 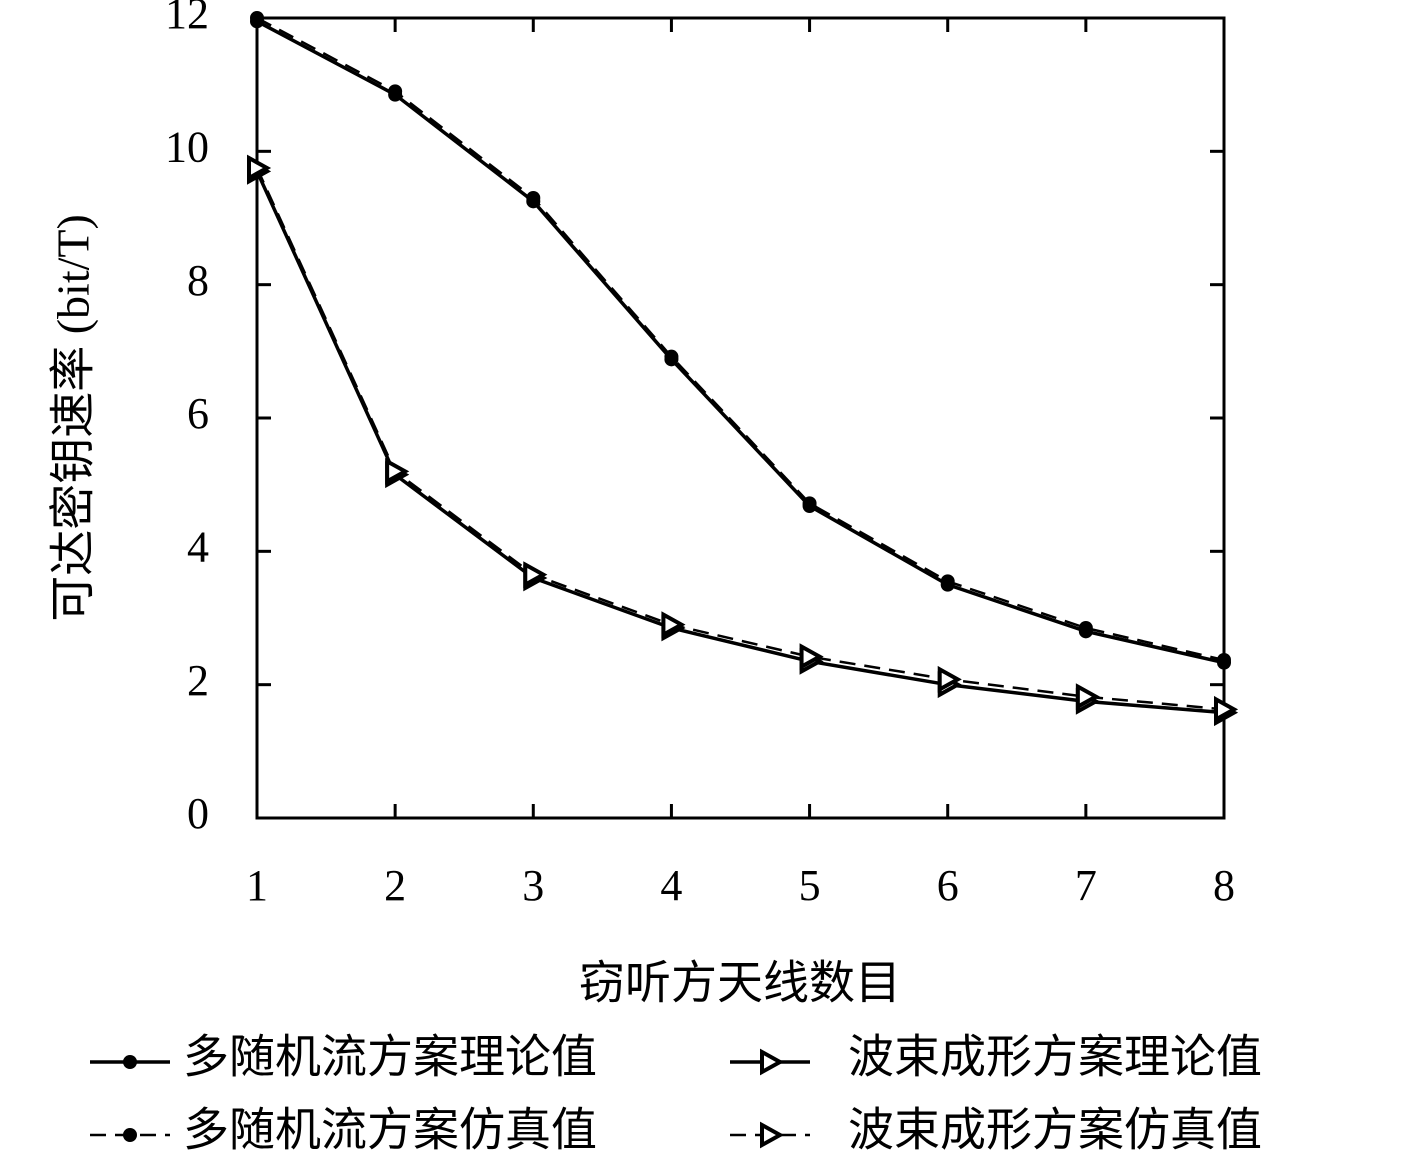 I want to click on x-axis-label: 窃听方天线数目, so click(x=740, y=983).